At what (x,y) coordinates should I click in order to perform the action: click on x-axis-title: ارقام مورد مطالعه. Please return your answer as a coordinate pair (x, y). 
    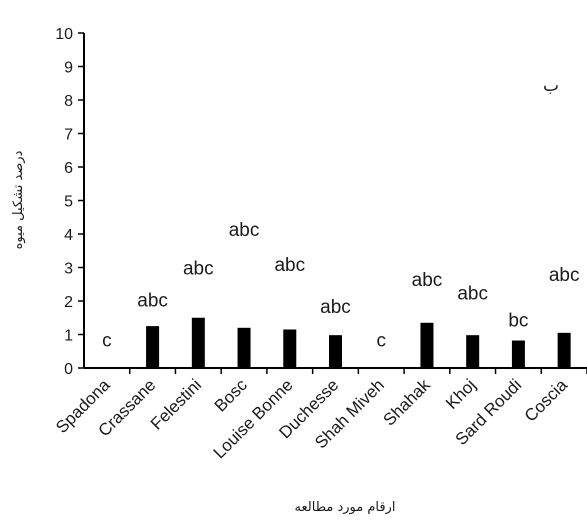
    Looking at the image, I should click on (345, 507).